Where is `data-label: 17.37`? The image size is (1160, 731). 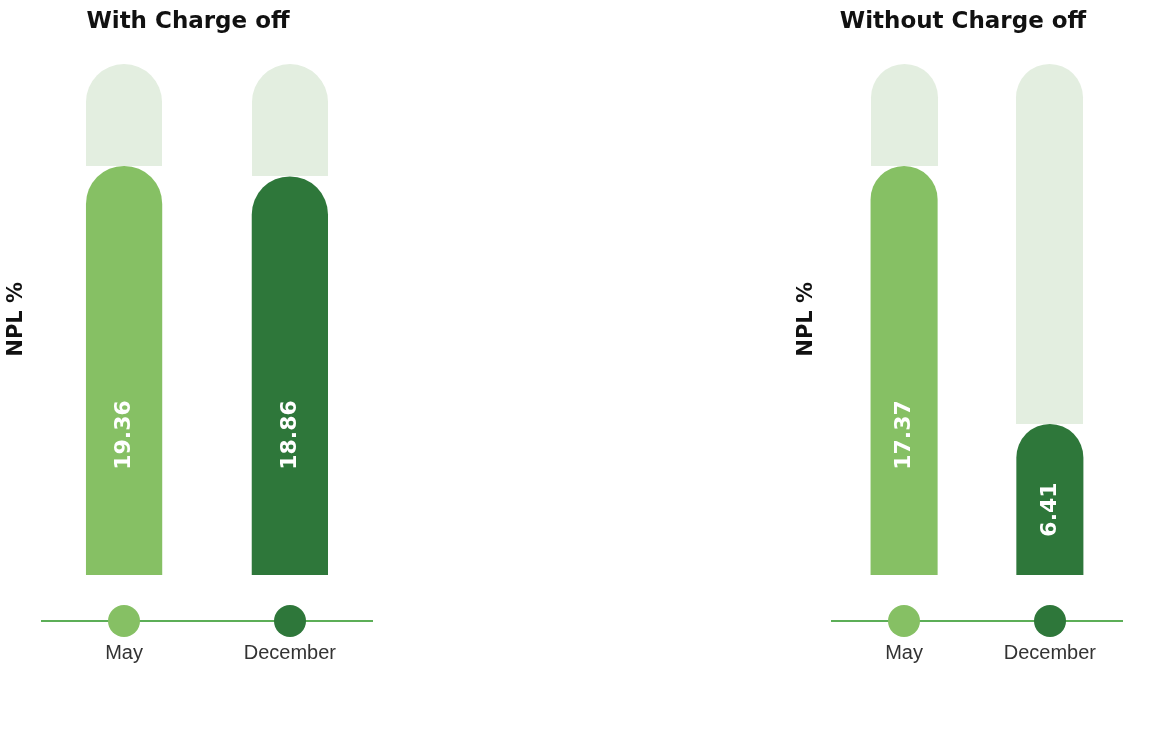
data-label: 17.37 is located at coordinates (902, 435).